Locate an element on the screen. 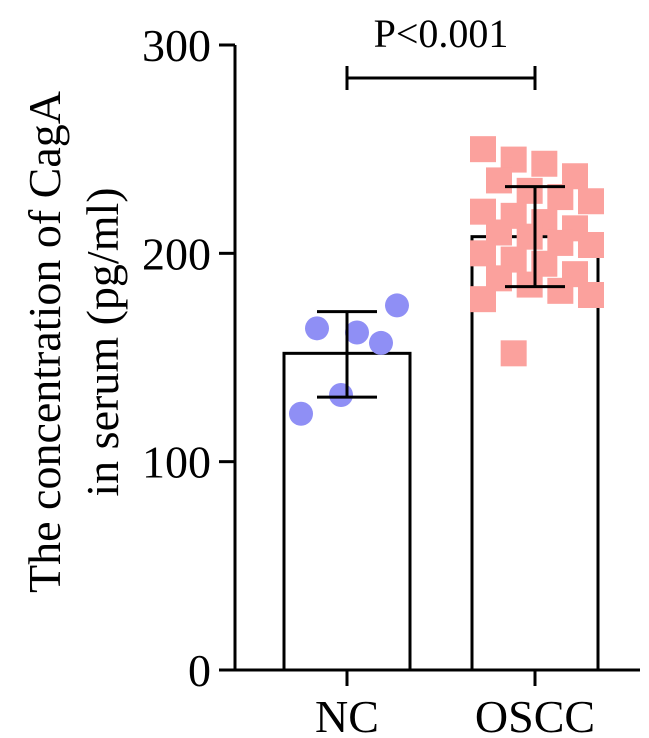 The height and width of the screenshot is (738, 649). y-axis-label-line-2: in serum (pg/ml) is located at coordinates (102, 341).